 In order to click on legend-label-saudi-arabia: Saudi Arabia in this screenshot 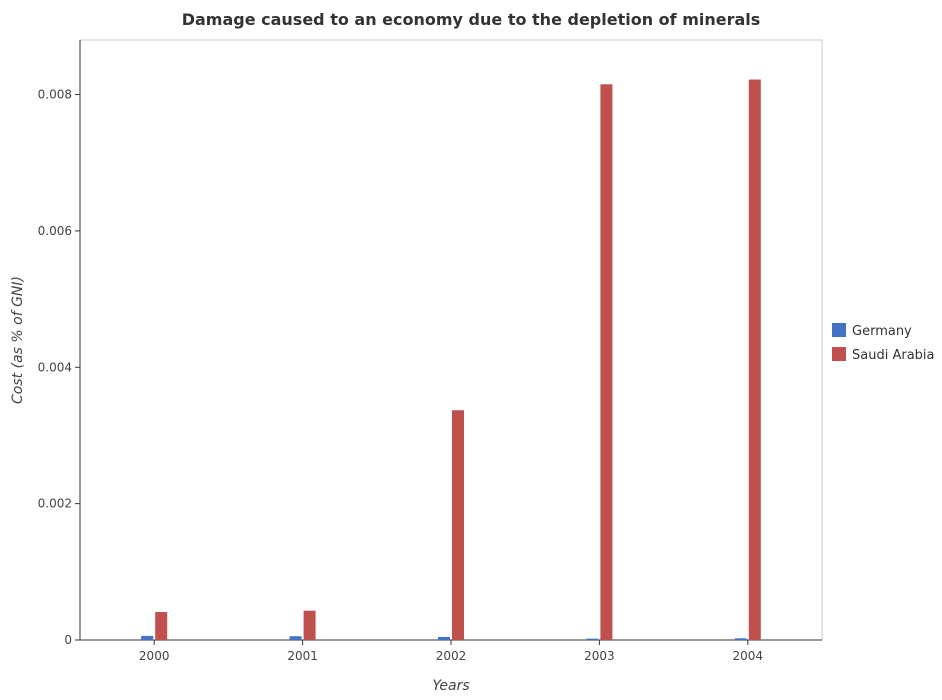, I will do `click(893, 355)`.